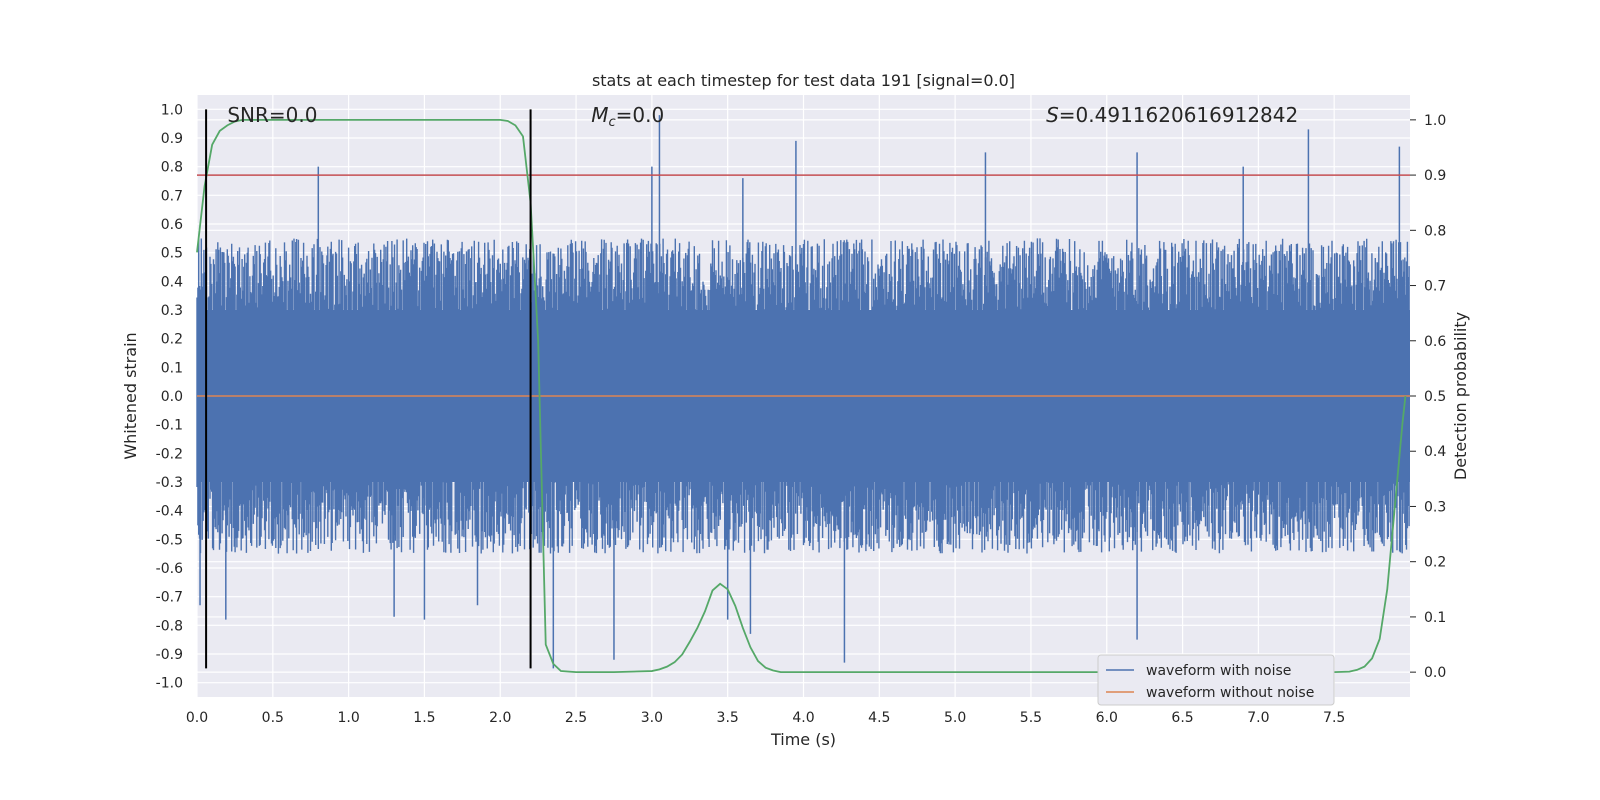  Describe the element at coordinates (169, 512) in the screenshot. I see `y-tick-label: -0.4` at that location.